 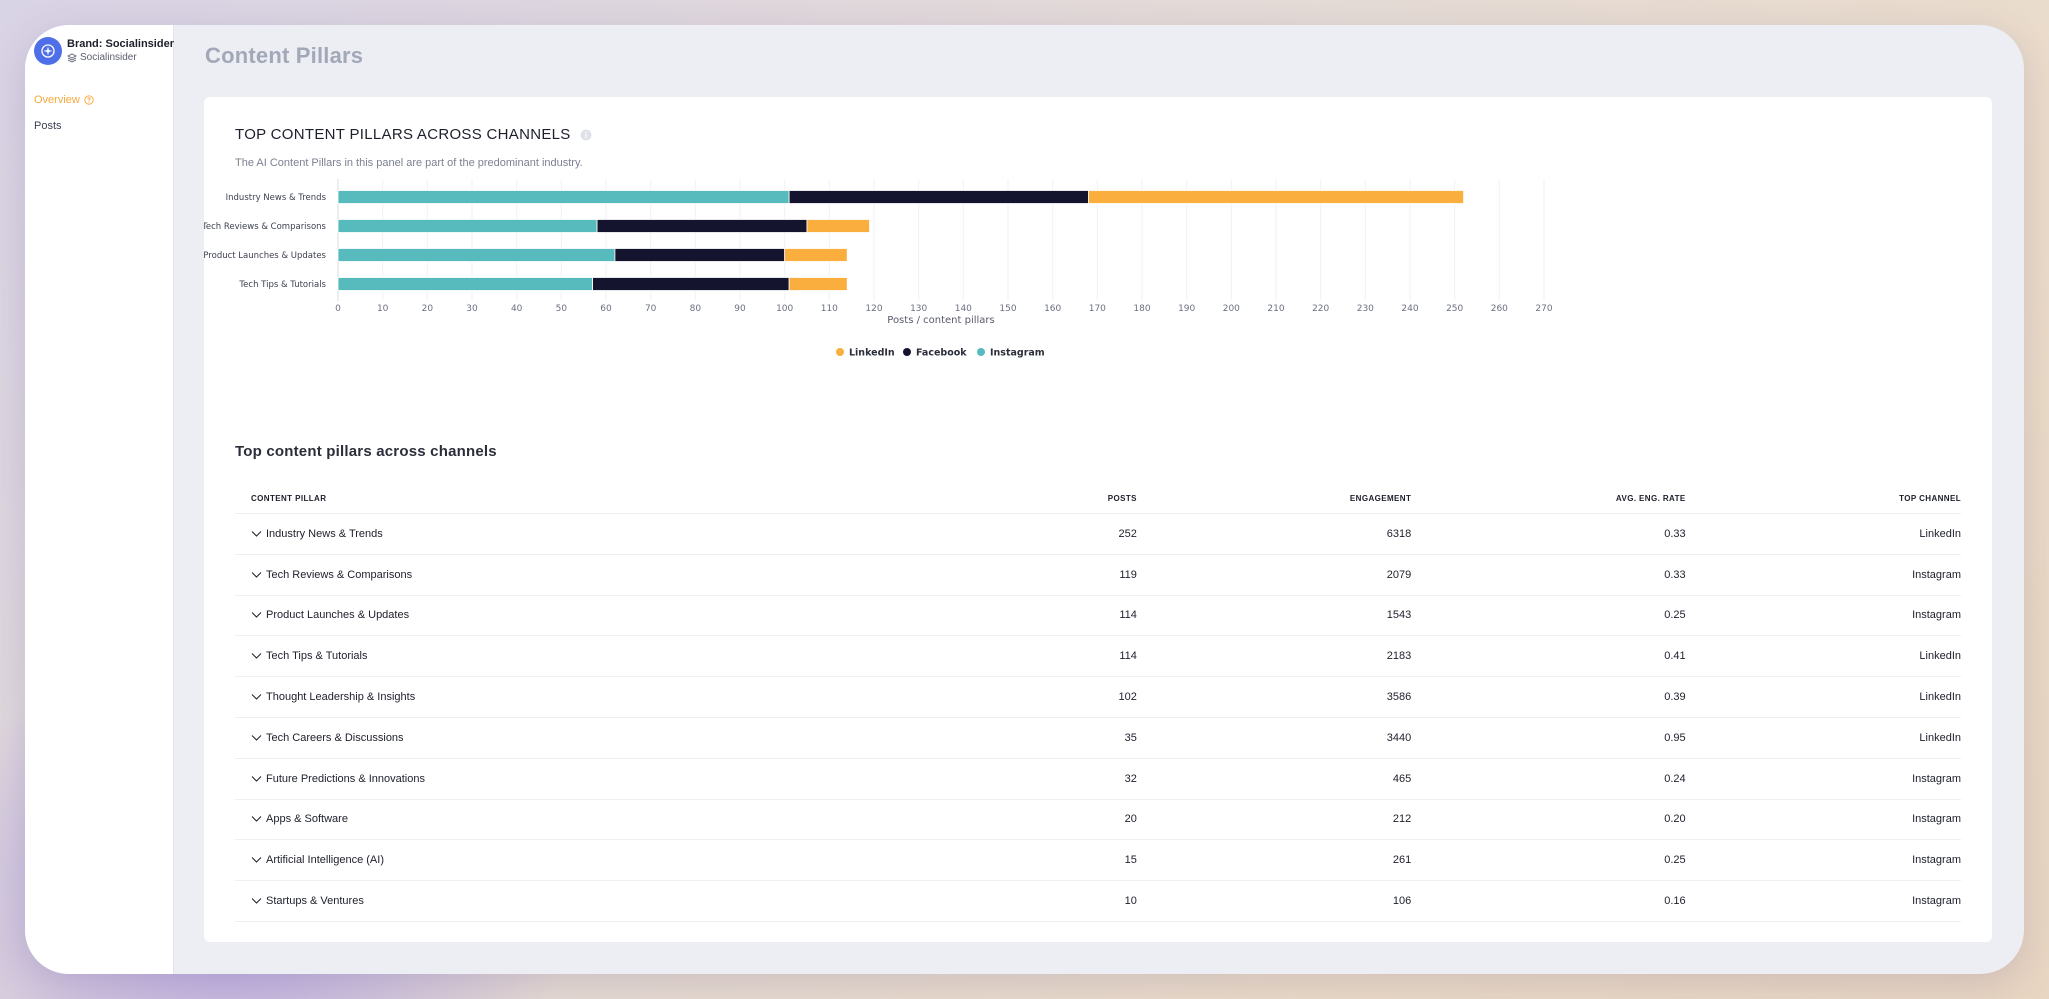 What do you see at coordinates (963, 309) in the screenshot?
I see `x-tick-label: 140` at bounding box center [963, 309].